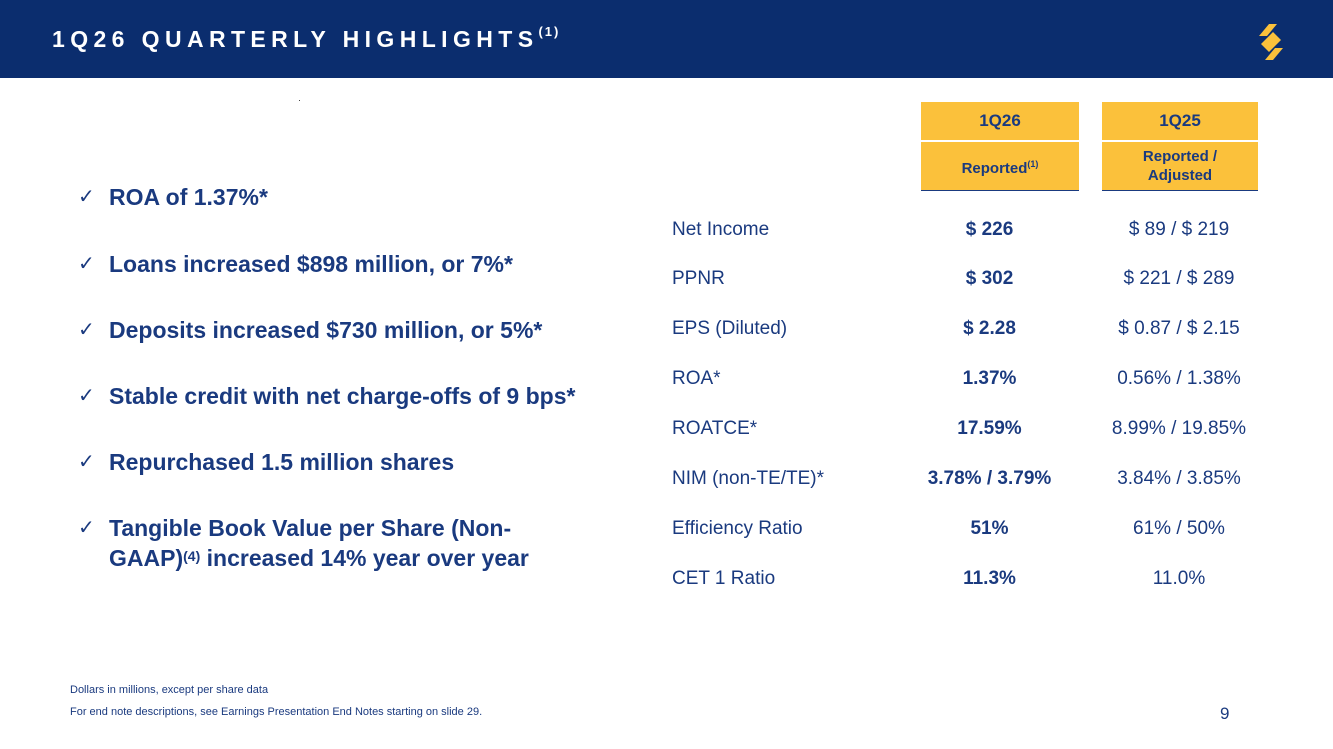 Image resolution: width=1333 pixels, height=749 pixels. I want to click on column-header-1q26: 1Q26 Reported(1), so click(1000, 146).